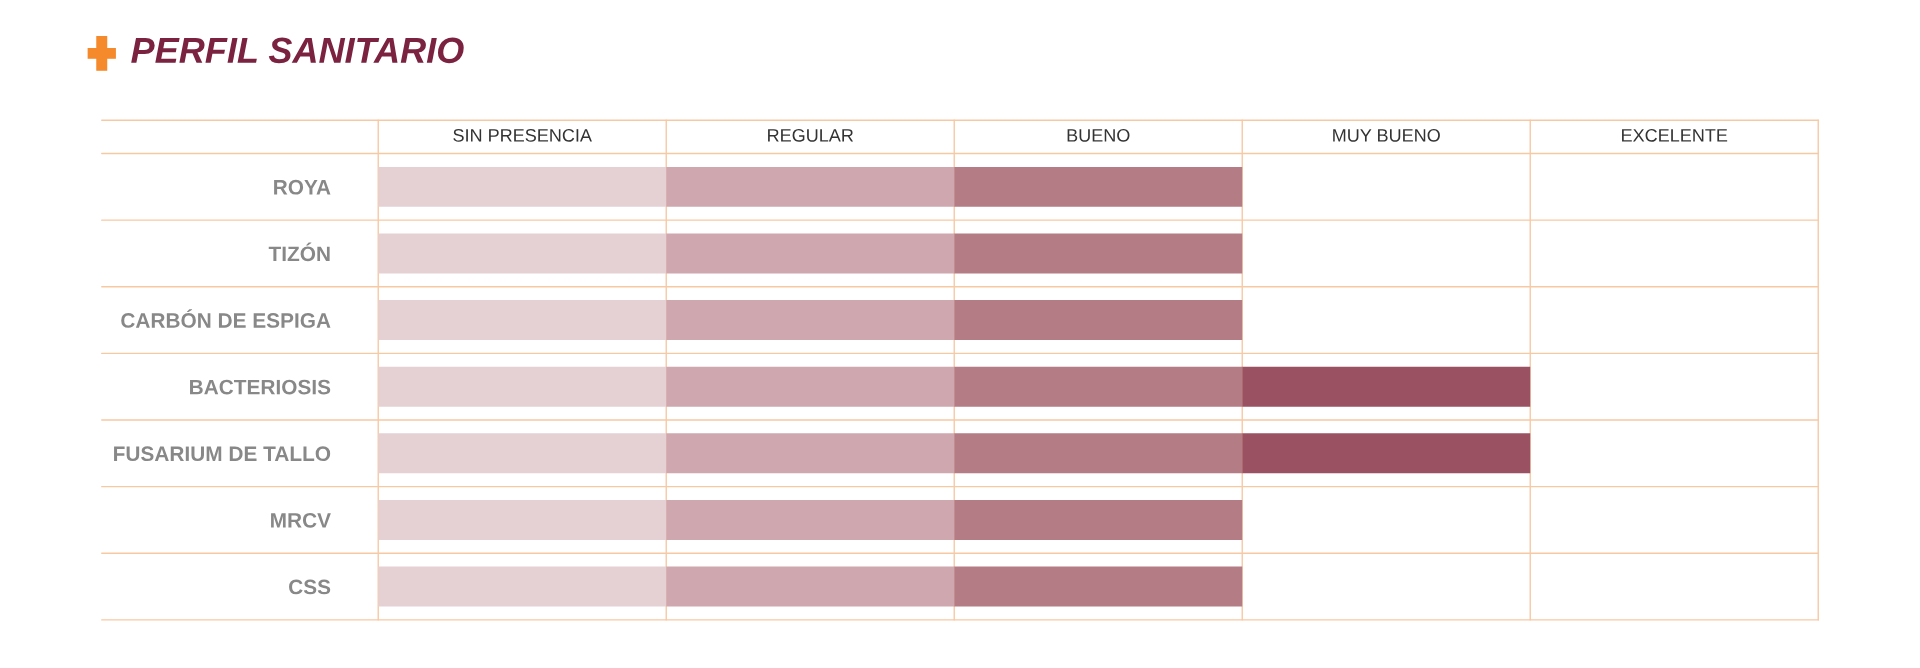 The image size is (1920, 668). Describe the element at coordinates (301, 520) in the screenshot. I see `y-tick-label: MRCV` at that location.